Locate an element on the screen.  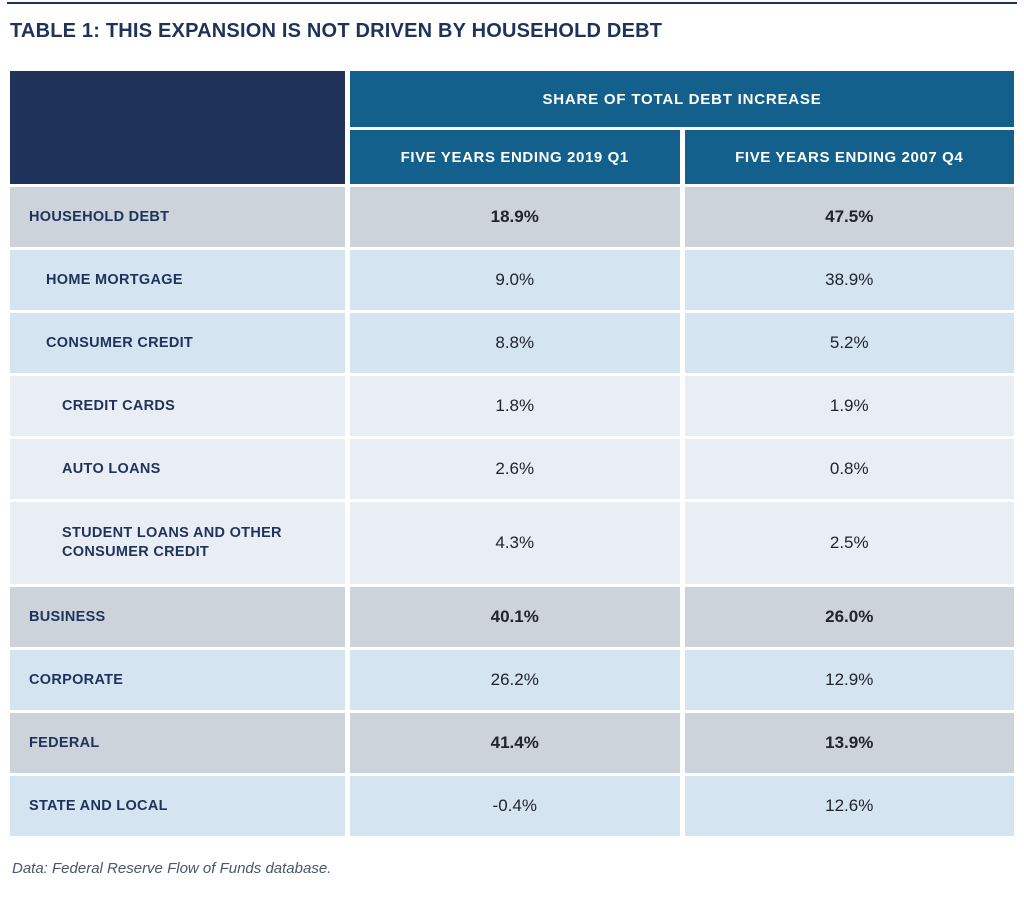
row-label: HOME MORTGAGE is located at coordinates (114, 279).